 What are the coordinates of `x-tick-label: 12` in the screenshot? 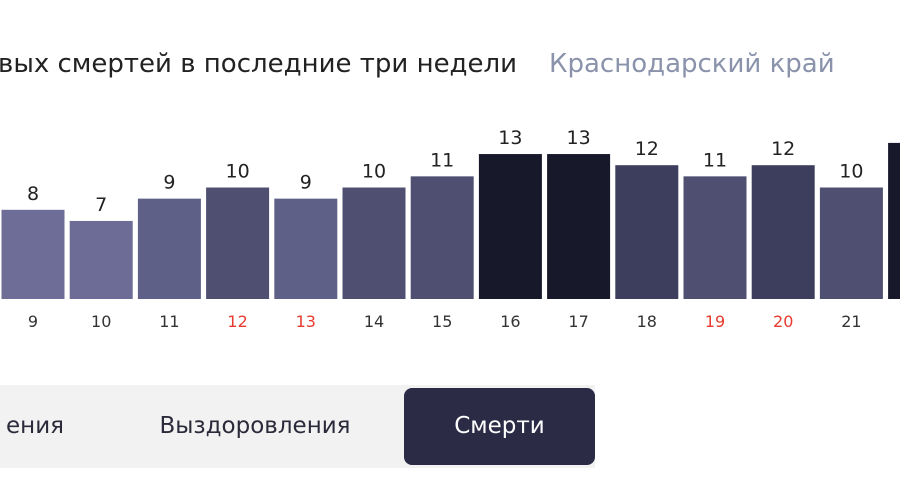 It's located at (237, 321).